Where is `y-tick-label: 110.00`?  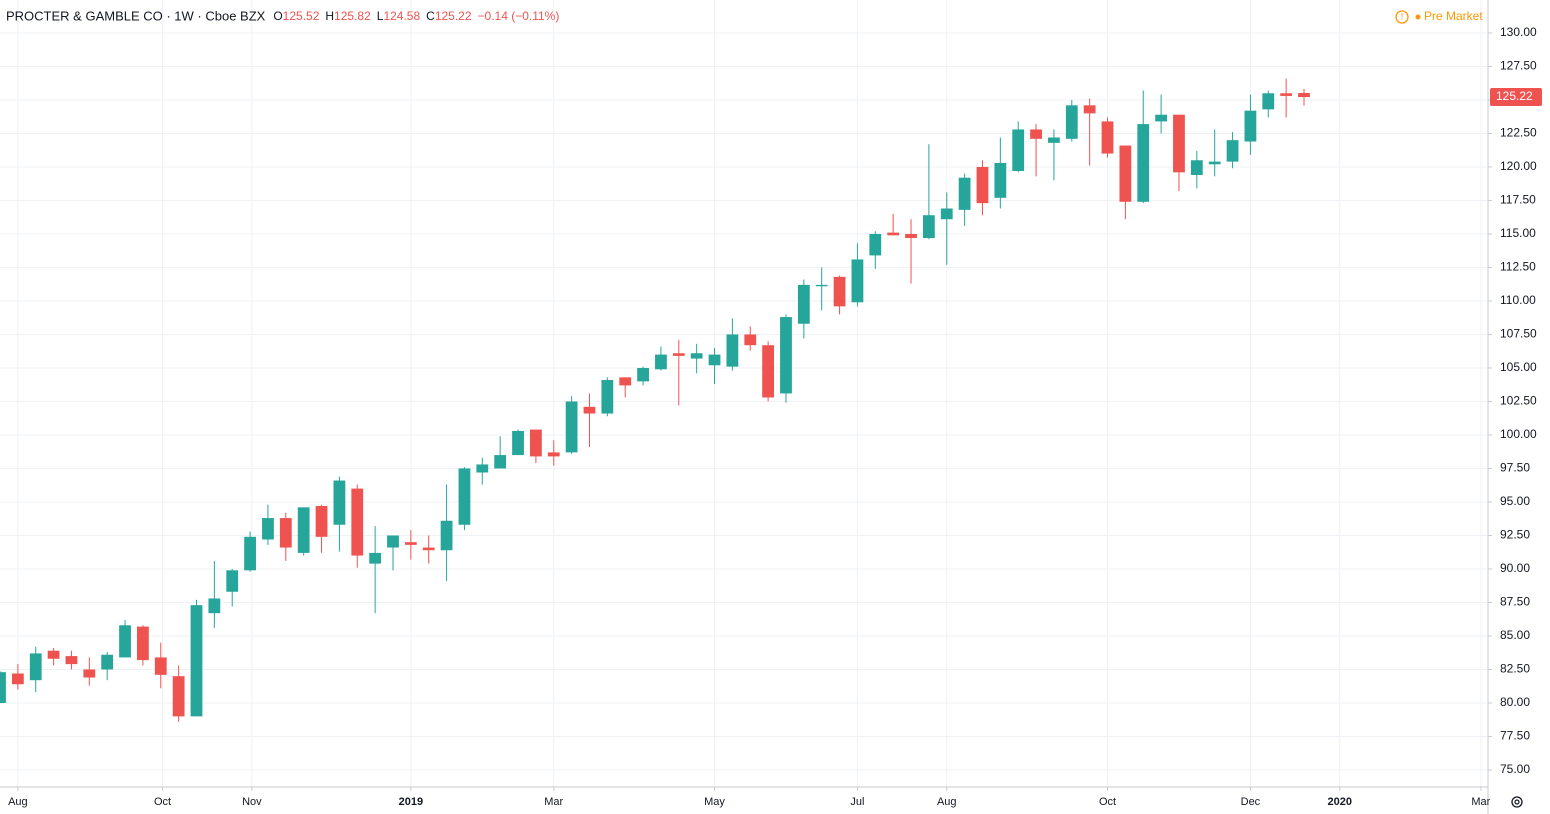
y-tick-label: 110.00 is located at coordinates (1518, 300).